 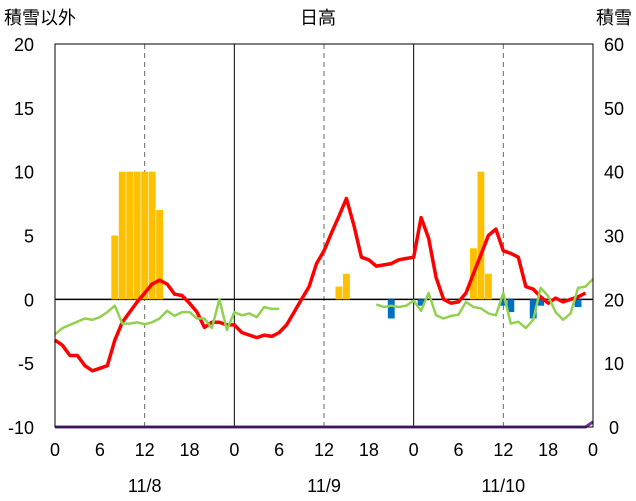 I want to click on right-tick-label: 50, so click(x=614, y=109).